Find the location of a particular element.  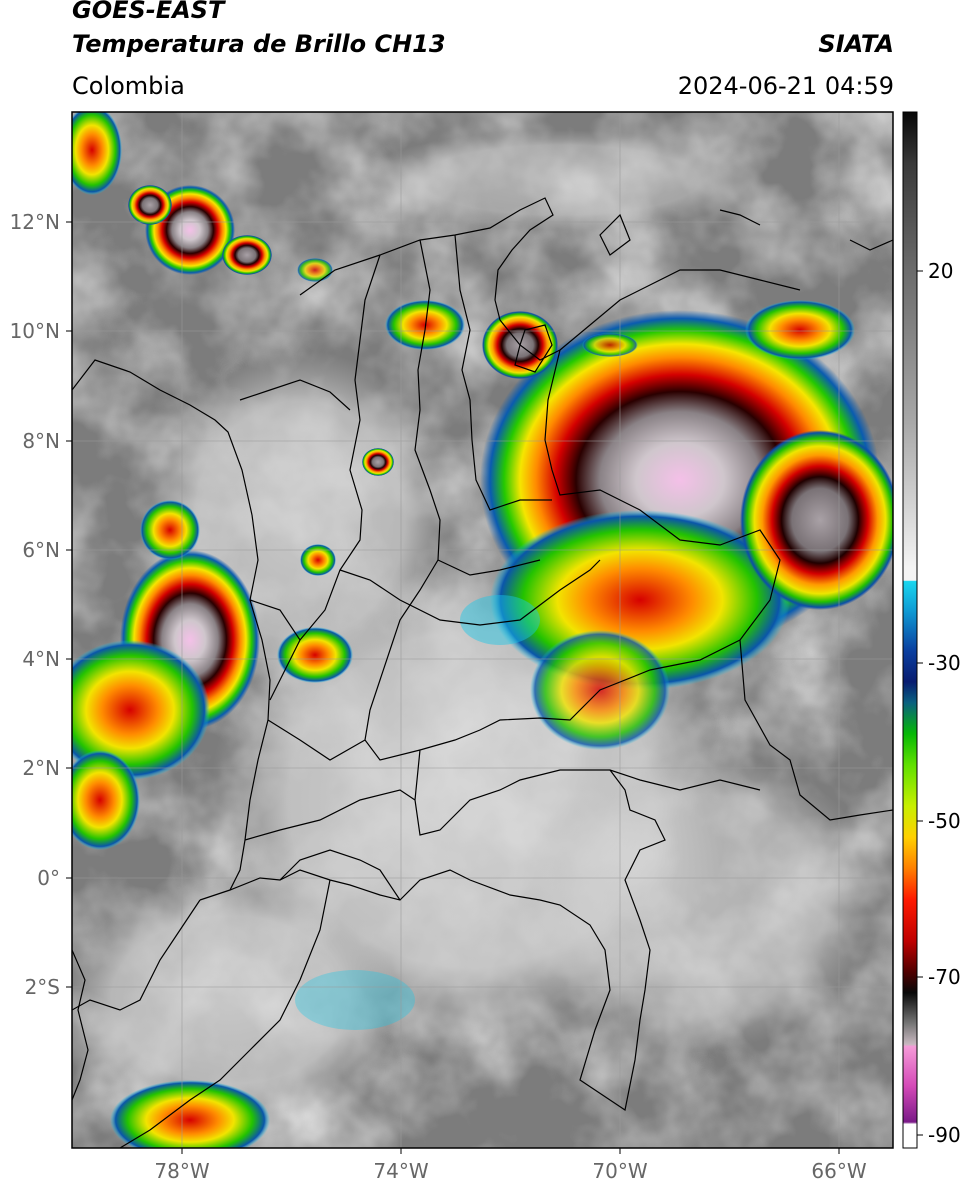

lat-label-4n: 4°N is located at coordinates (41, 659).